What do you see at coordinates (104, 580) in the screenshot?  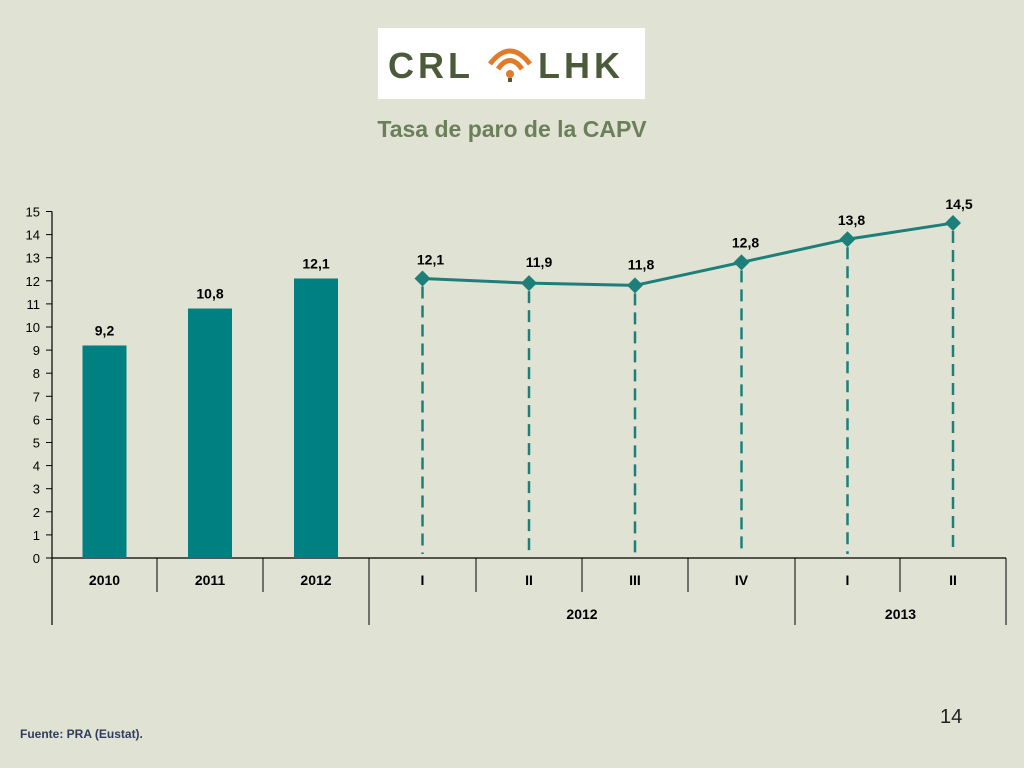 I see `category-label: 2010` at bounding box center [104, 580].